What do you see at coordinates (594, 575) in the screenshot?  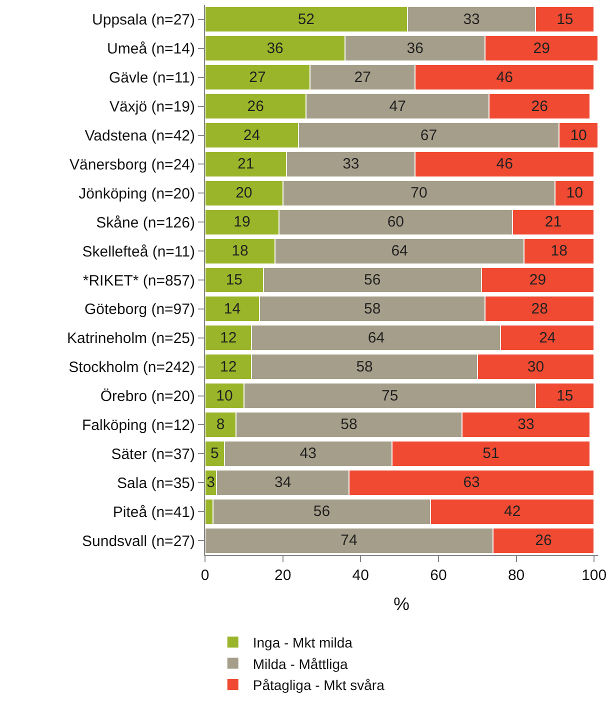 I see `x-tick-label: 100` at bounding box center [594, 575].